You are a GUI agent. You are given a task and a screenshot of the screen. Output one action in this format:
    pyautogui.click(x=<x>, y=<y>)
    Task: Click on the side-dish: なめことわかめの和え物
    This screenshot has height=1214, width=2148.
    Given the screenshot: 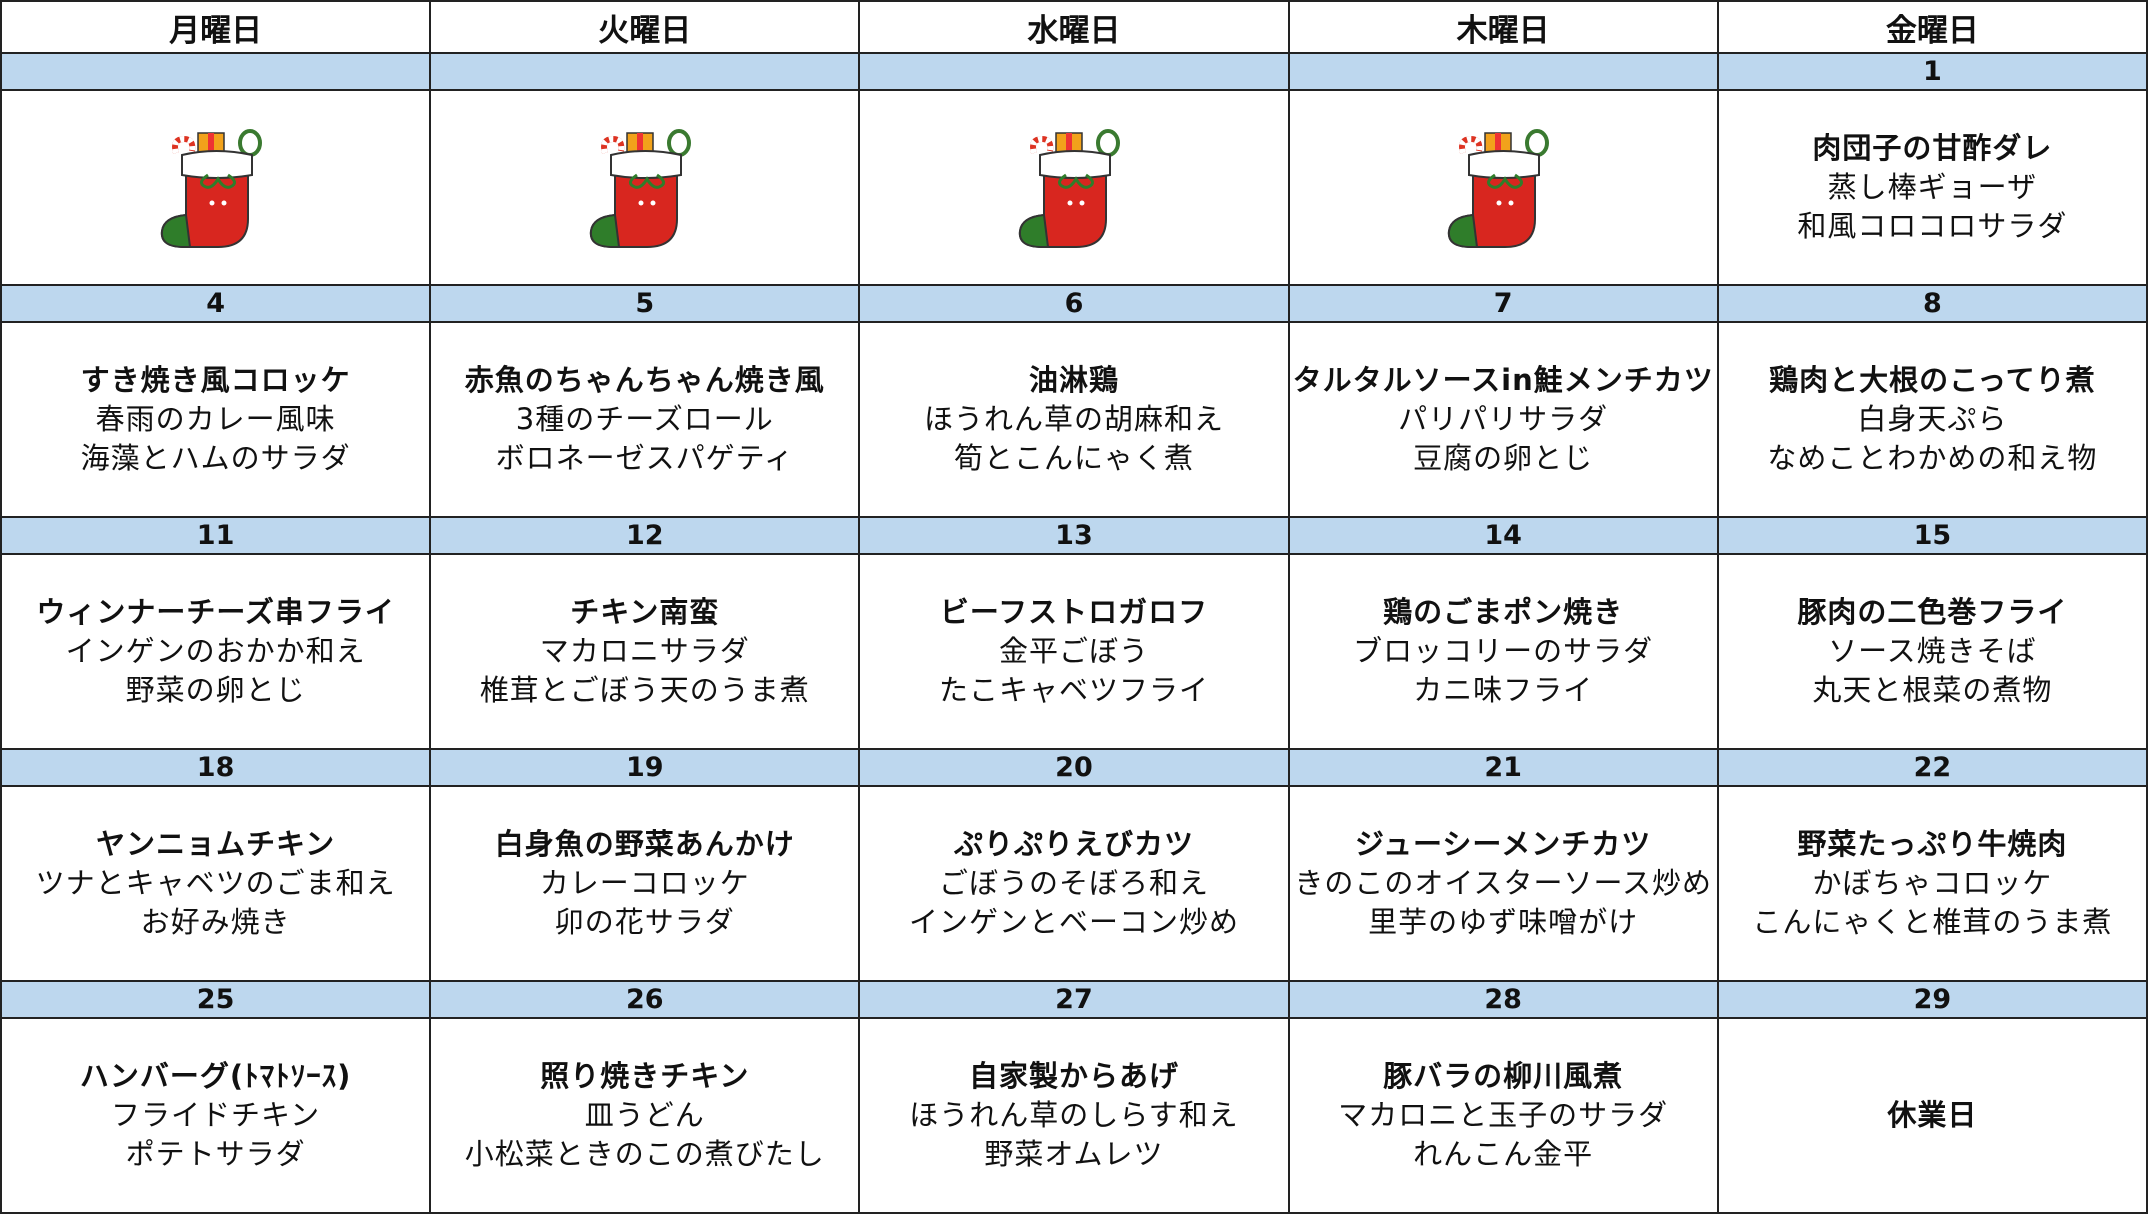 What is the action you would take?
    pyautogui.click(x=1932, y=458)
    